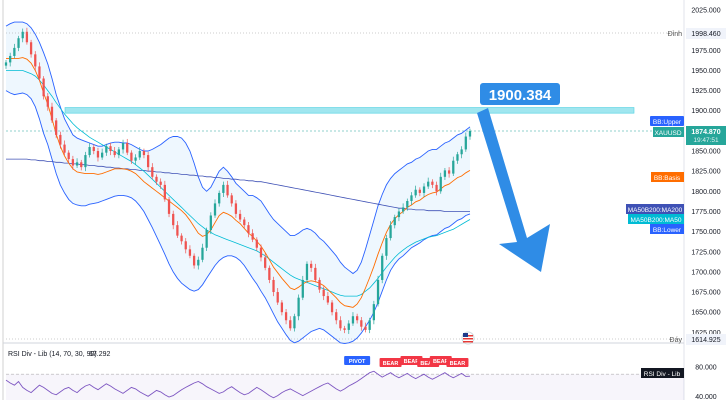  I want to click on dinh-value-box, so click(706, 33).